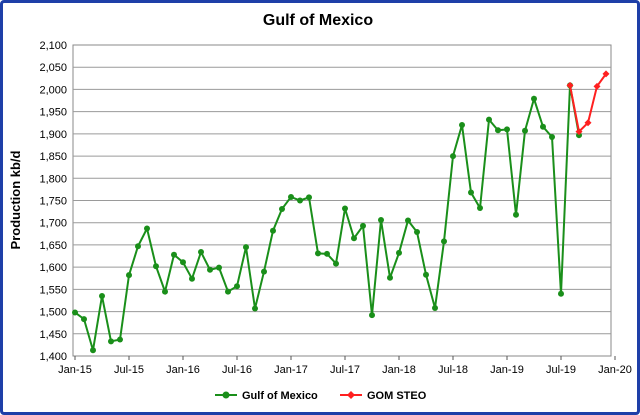 The height and width of the screenshot is (415, 640). I want to click on y-tick-label: 1,750, so click(53, 202).